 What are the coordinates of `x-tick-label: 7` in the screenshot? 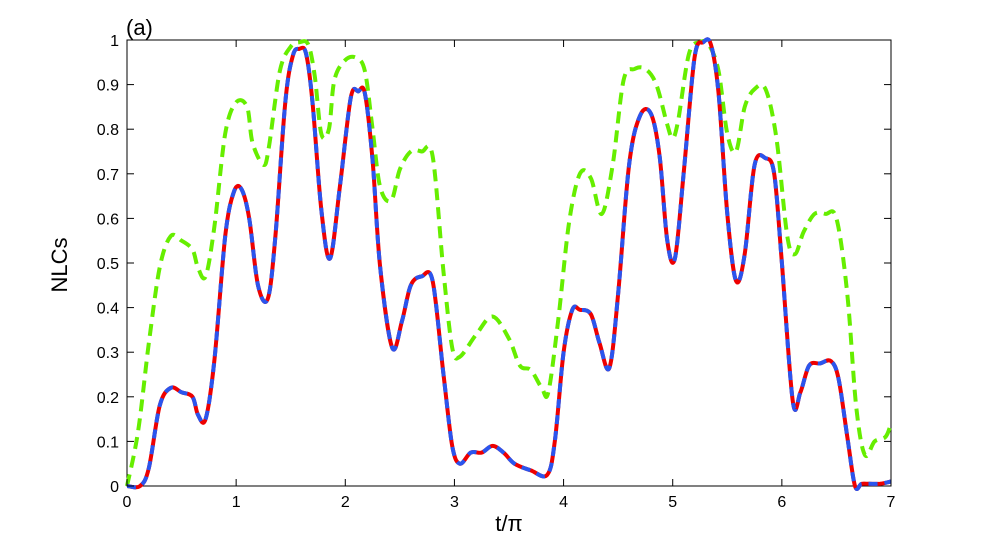 It's located at (891, 502).